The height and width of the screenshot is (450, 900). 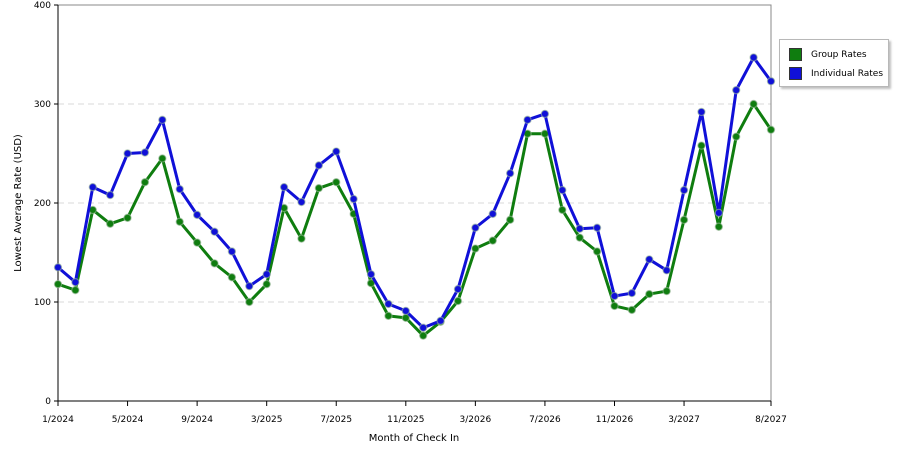 What do you see at coordinates (42, 204) in the screenshot?
I see `y-tick-label: 200` at bounding box center [42, 204].